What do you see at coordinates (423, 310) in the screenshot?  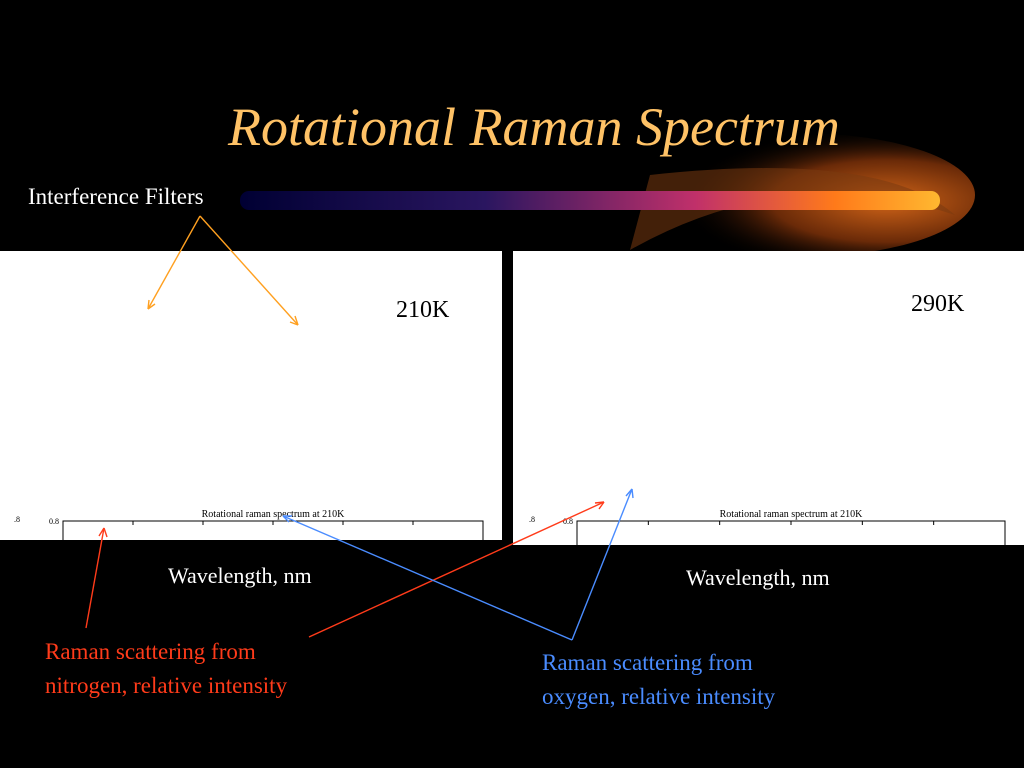 I see `temperature-label: 210K` at bounding box center [423, 310].